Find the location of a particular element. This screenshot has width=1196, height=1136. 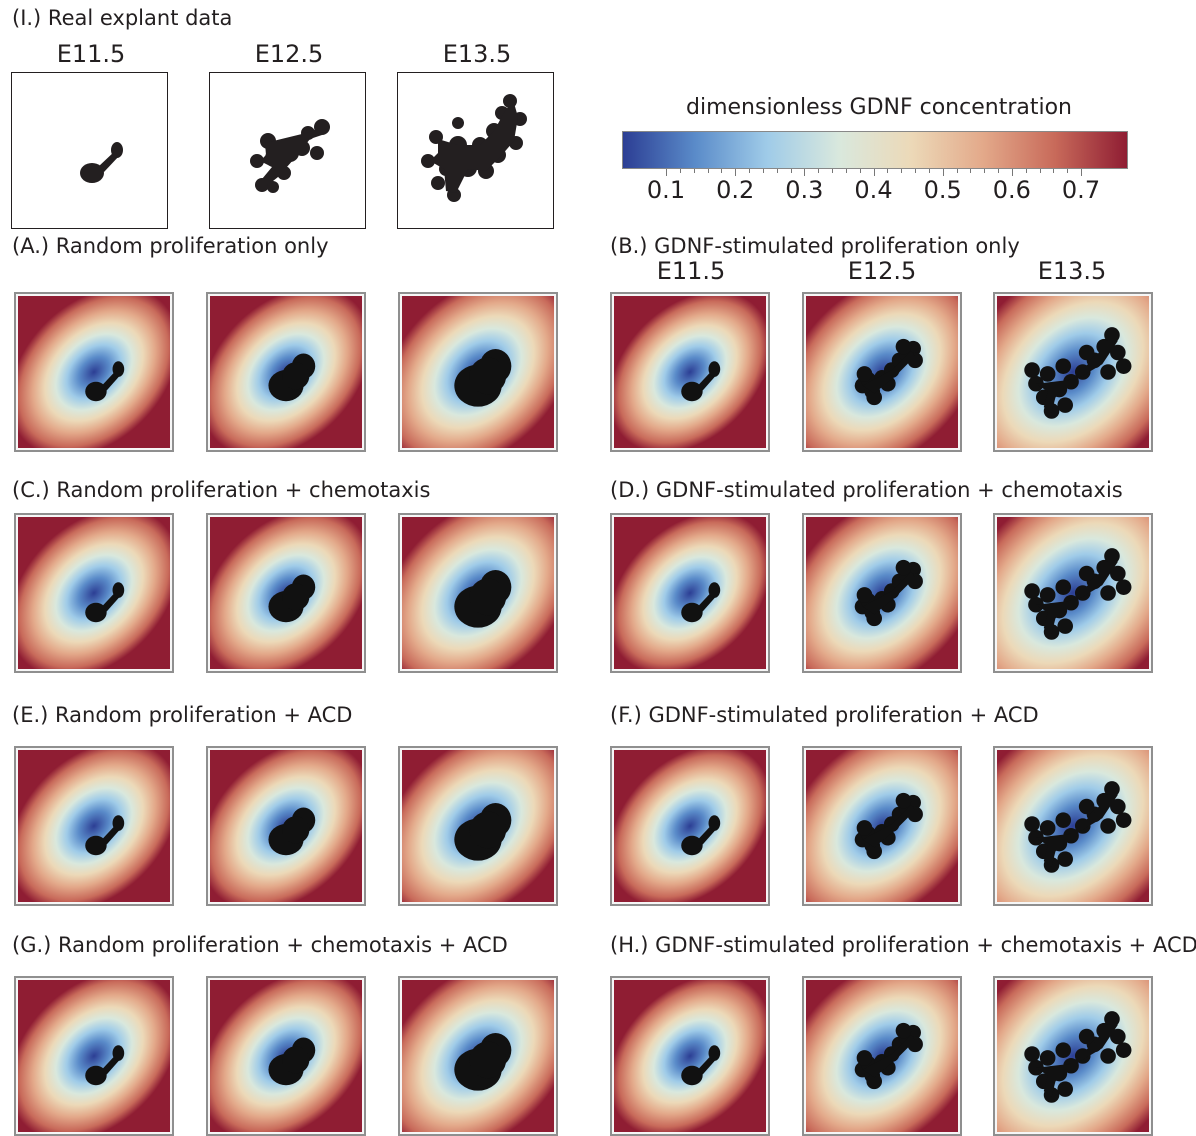

panel-a-title: (A.) Random proliferation only is located at coordinates (170, 246).